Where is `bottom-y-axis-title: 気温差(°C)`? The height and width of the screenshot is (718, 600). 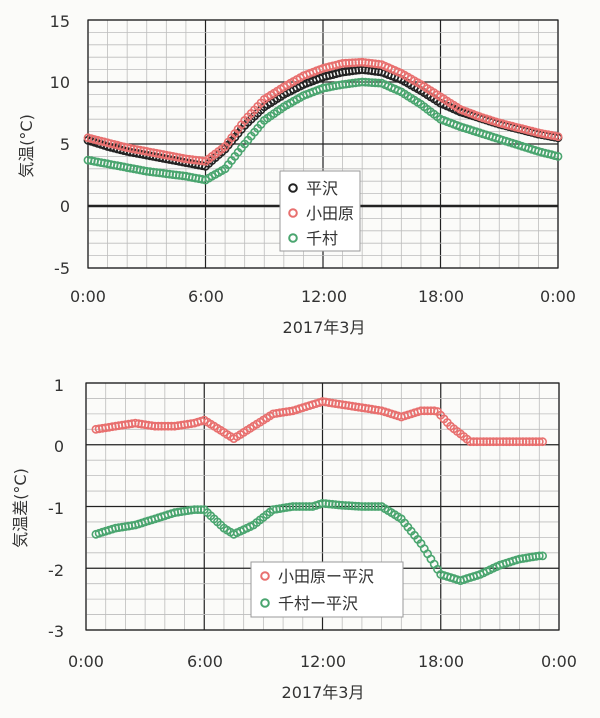
bottom-y-axis-title: 気温差(°C) is located at coordinates (20, 508).